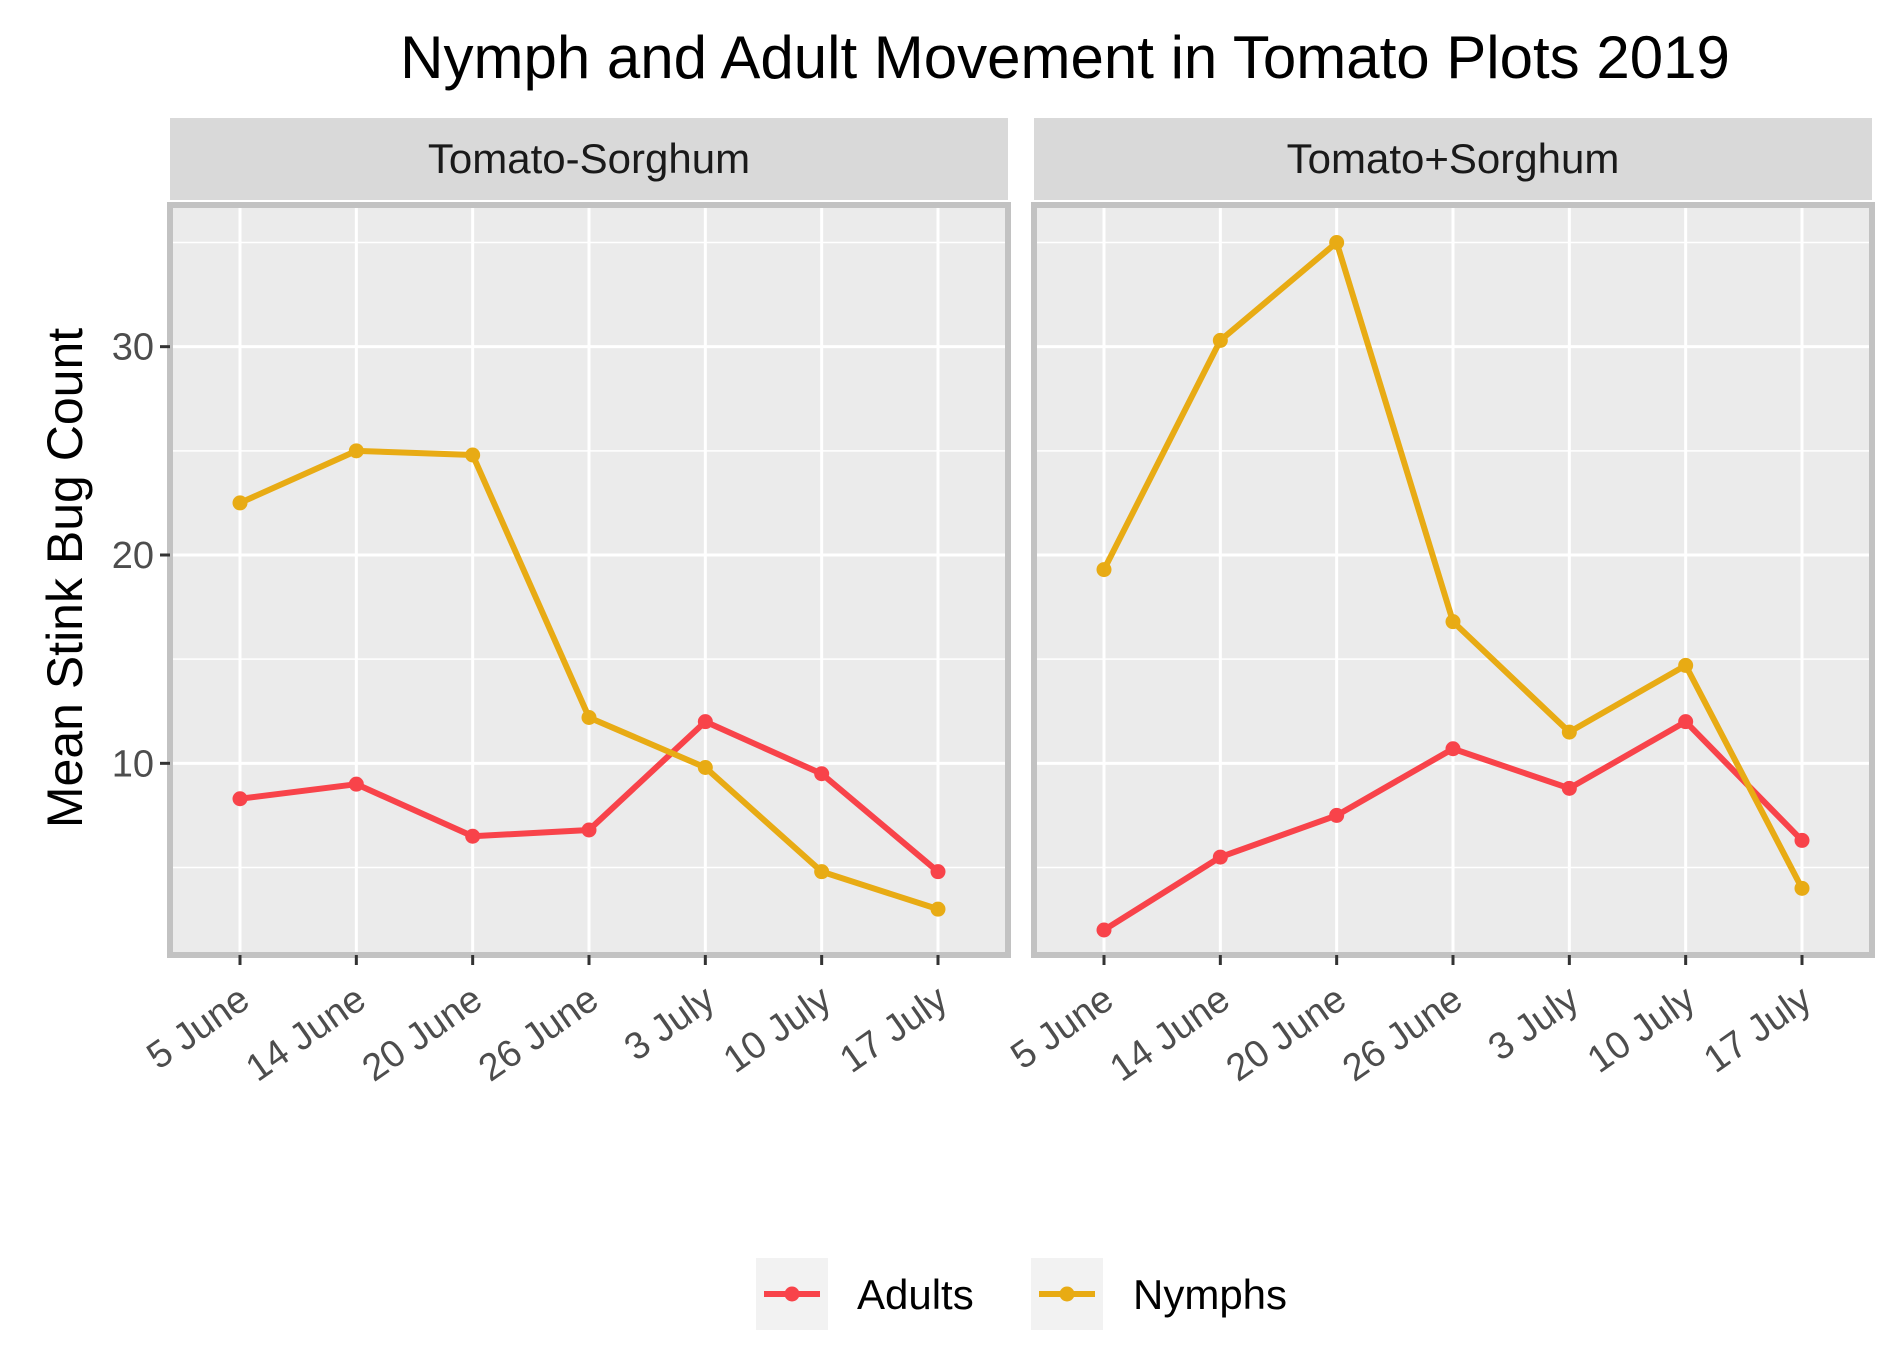 The width and height of the screenshot is (1888, 1371). Describe the element at coordinates (915, 1294) in the screenshot. I see `legend-label: Adults` at that location.